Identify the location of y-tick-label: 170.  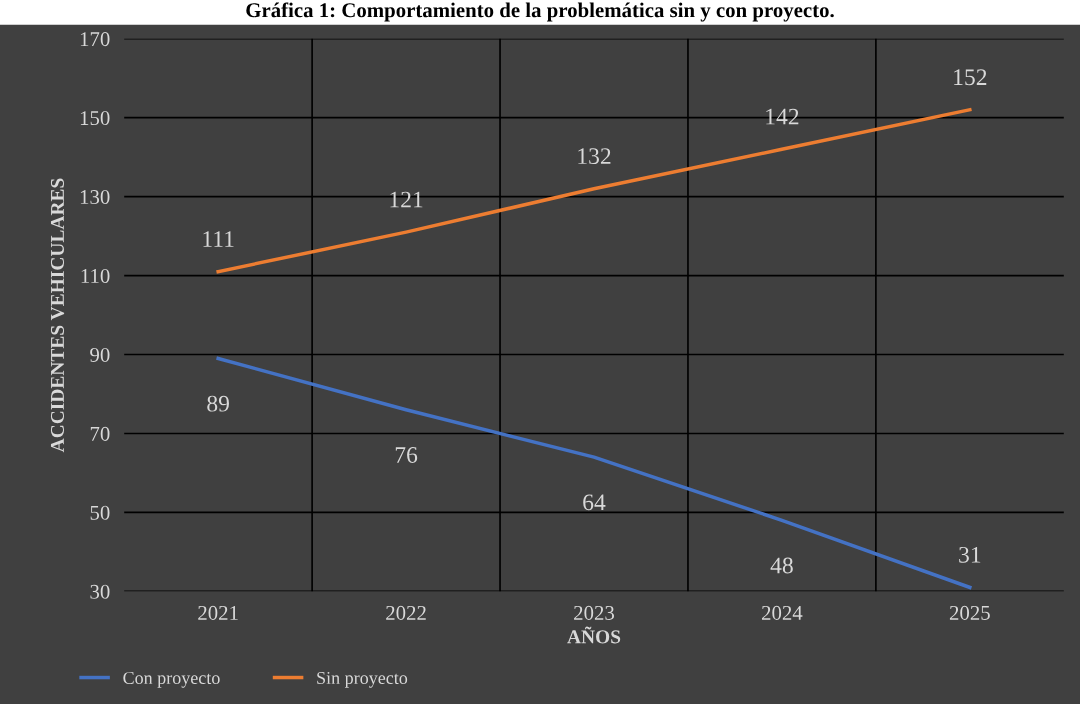
(95, 39).